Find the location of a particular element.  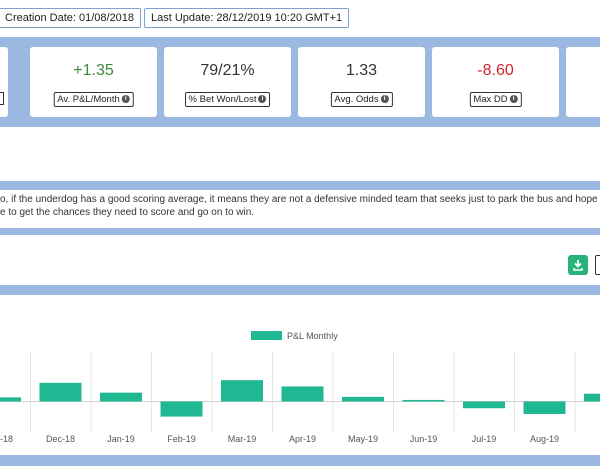

chart-band is located at coordinates (300, 290).